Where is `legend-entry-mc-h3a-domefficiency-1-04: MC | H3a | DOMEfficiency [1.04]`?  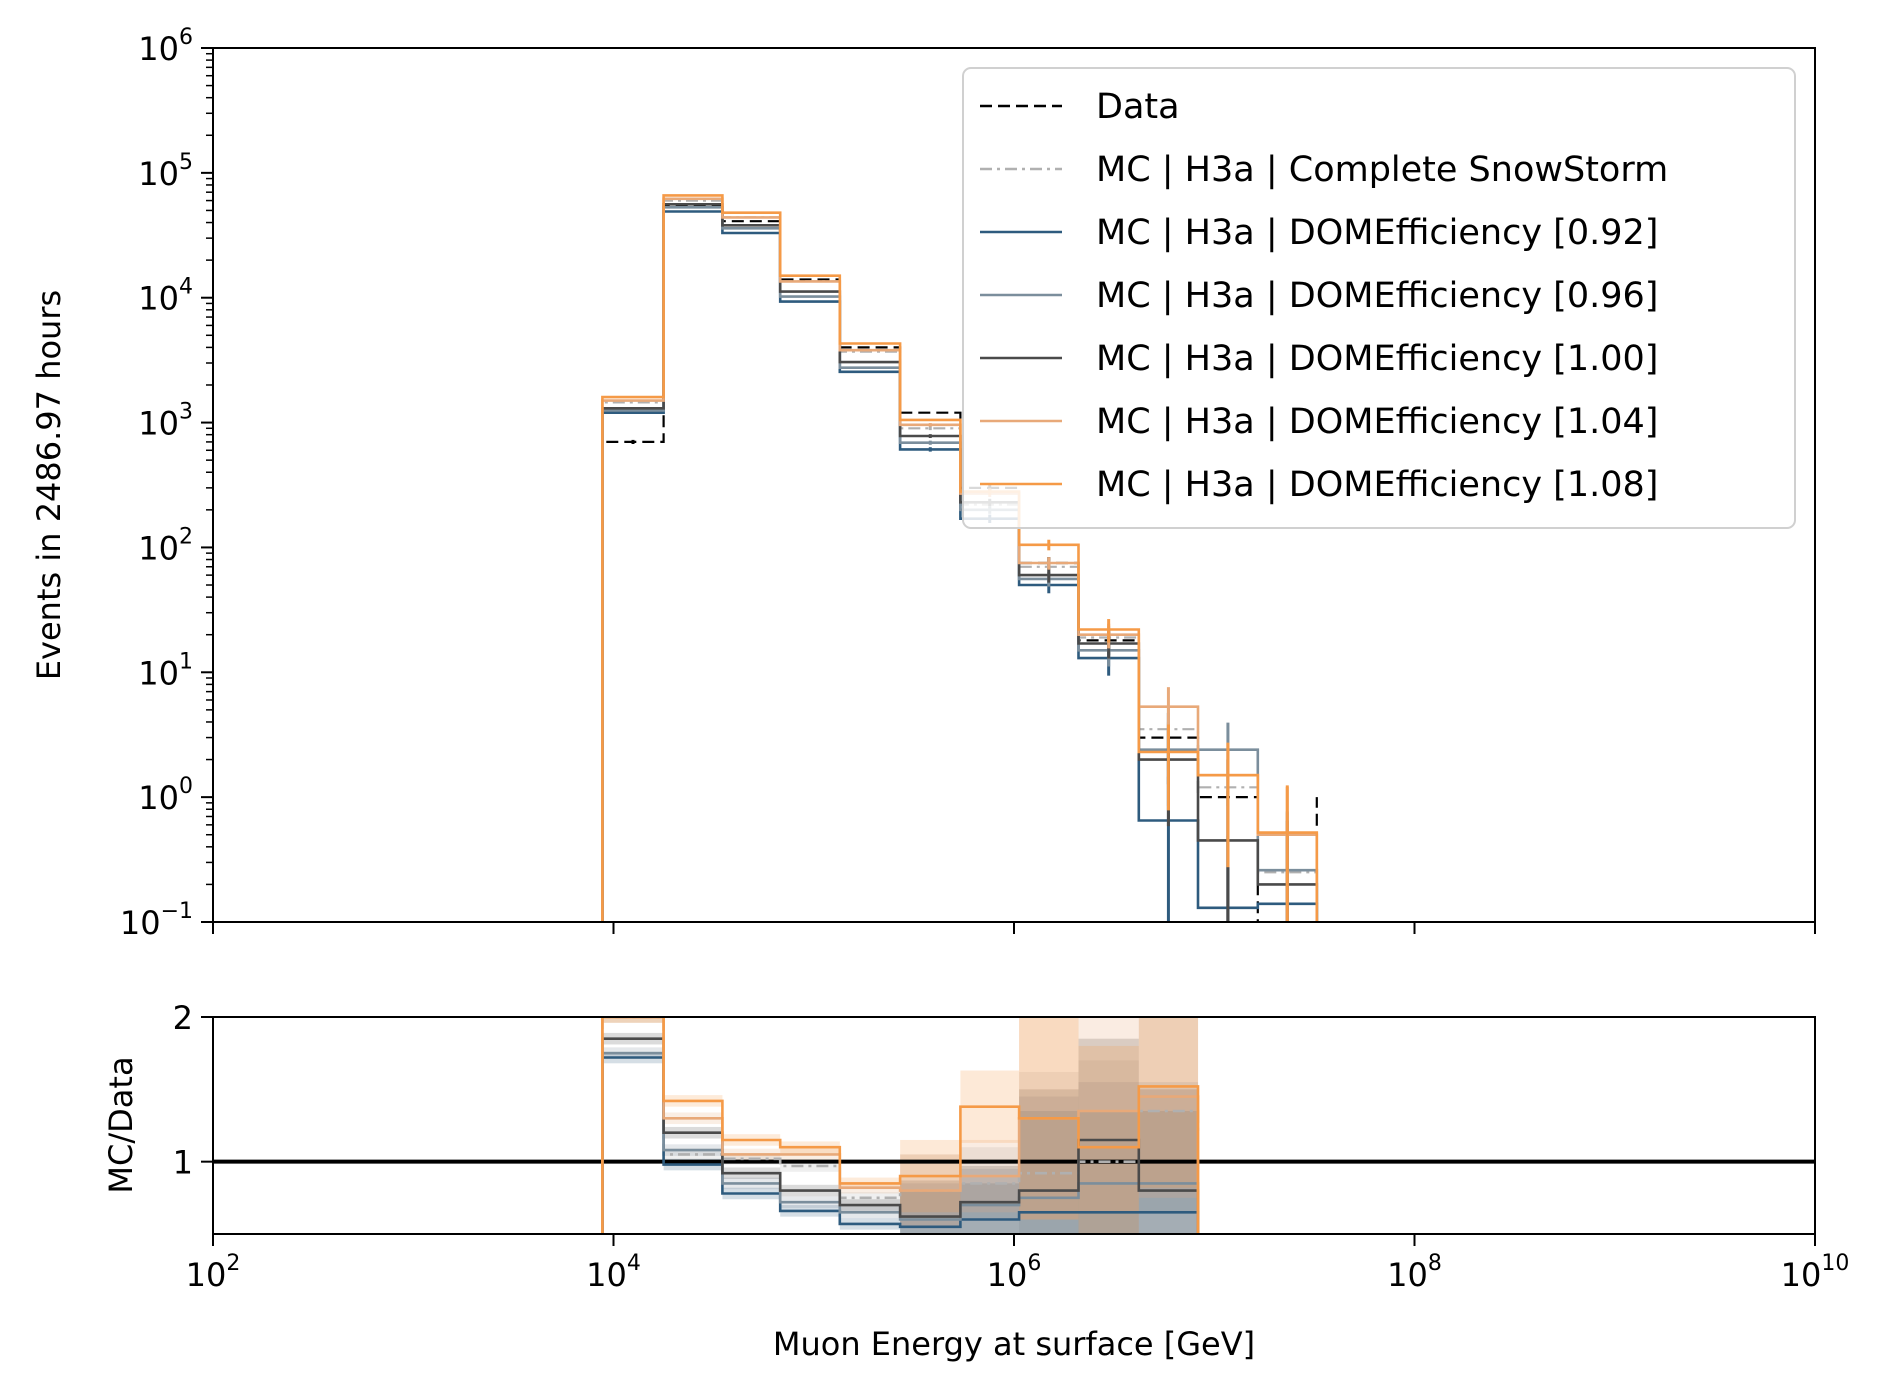
legend-entry-mc-h3a-domefficiency-1-04: MC | H3a | DOMEfficiency [1.04] is located at coordinates (1319, 422).